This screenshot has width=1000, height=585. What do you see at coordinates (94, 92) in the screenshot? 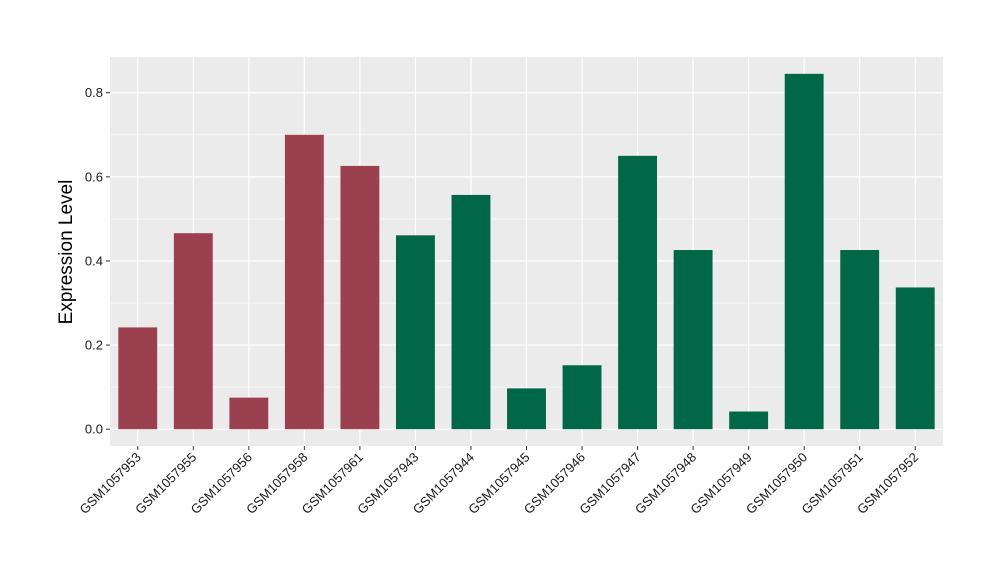
I see `y-tick-label: 0.8` at bounding box center [94, 92].